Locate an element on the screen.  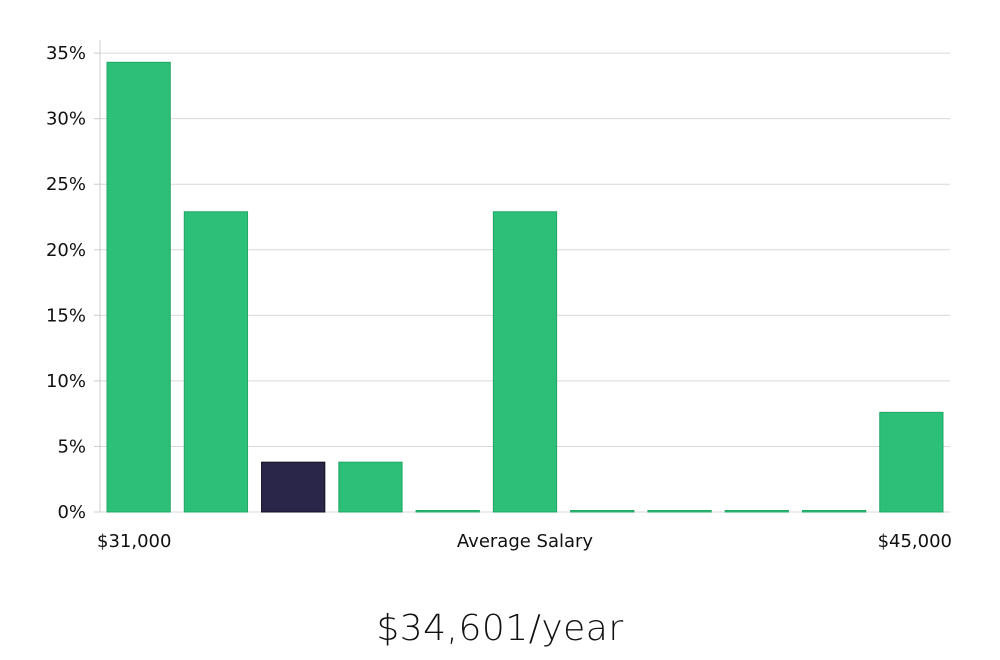
y-tick-label: 25% is located at coordinates (66, 184).